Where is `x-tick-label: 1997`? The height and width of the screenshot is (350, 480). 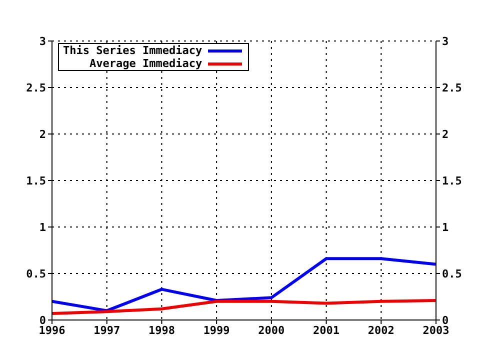 x-tick-label: 1997 is located at coordinates (107, 330).